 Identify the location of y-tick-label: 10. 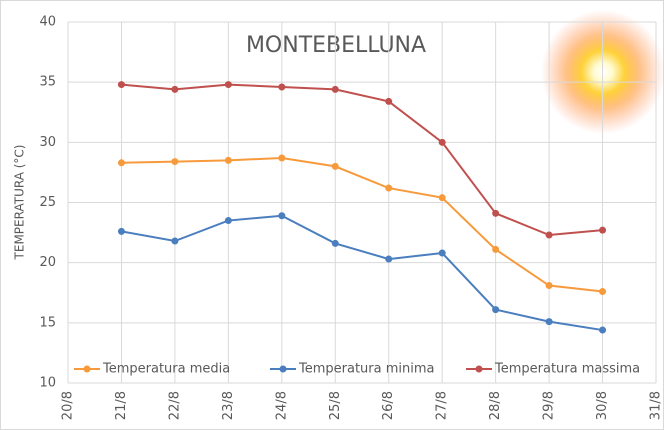
(47, 383).